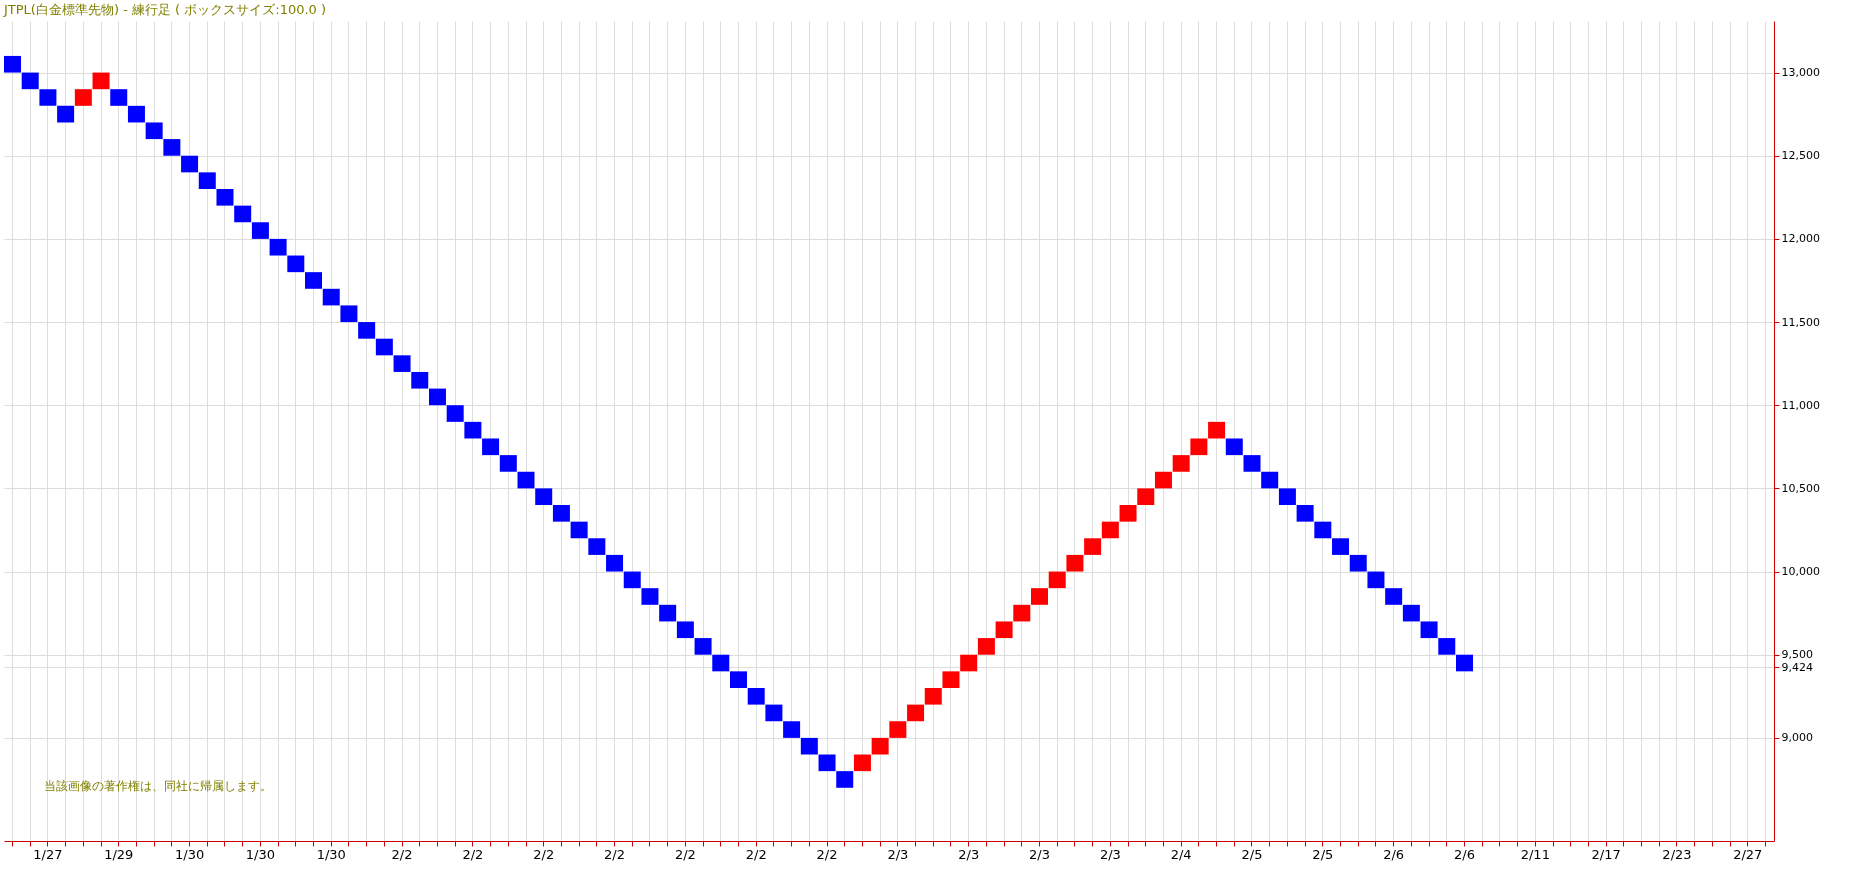  What do you see at coordinates (1797, 738) in the screenshot?
I see `y-tick-label: 9,000` at bounding box center [1797, 738].